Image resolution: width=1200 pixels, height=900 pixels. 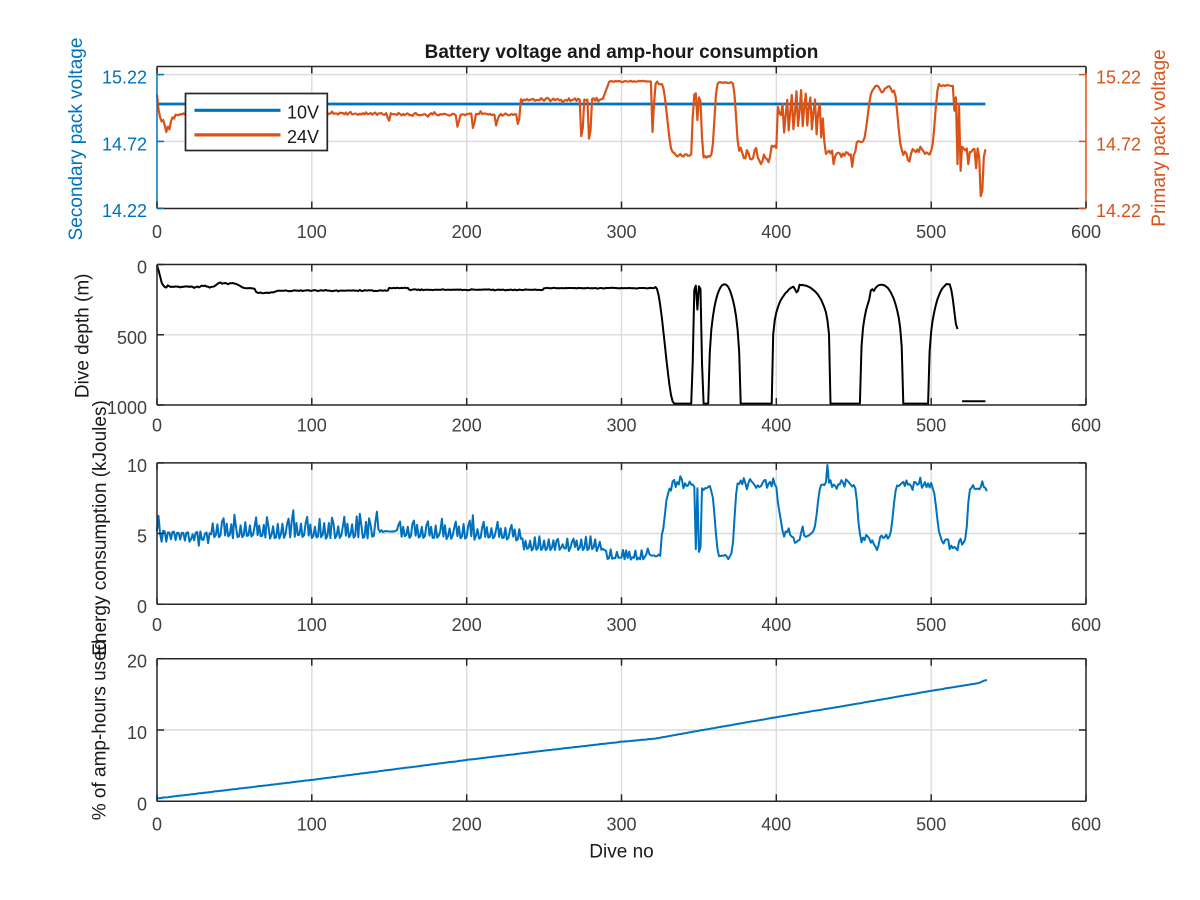 What do you see at coordinates (303, 137) in the screenshot?
I see `svg-text: 24V` at bounding box center [303, 137].